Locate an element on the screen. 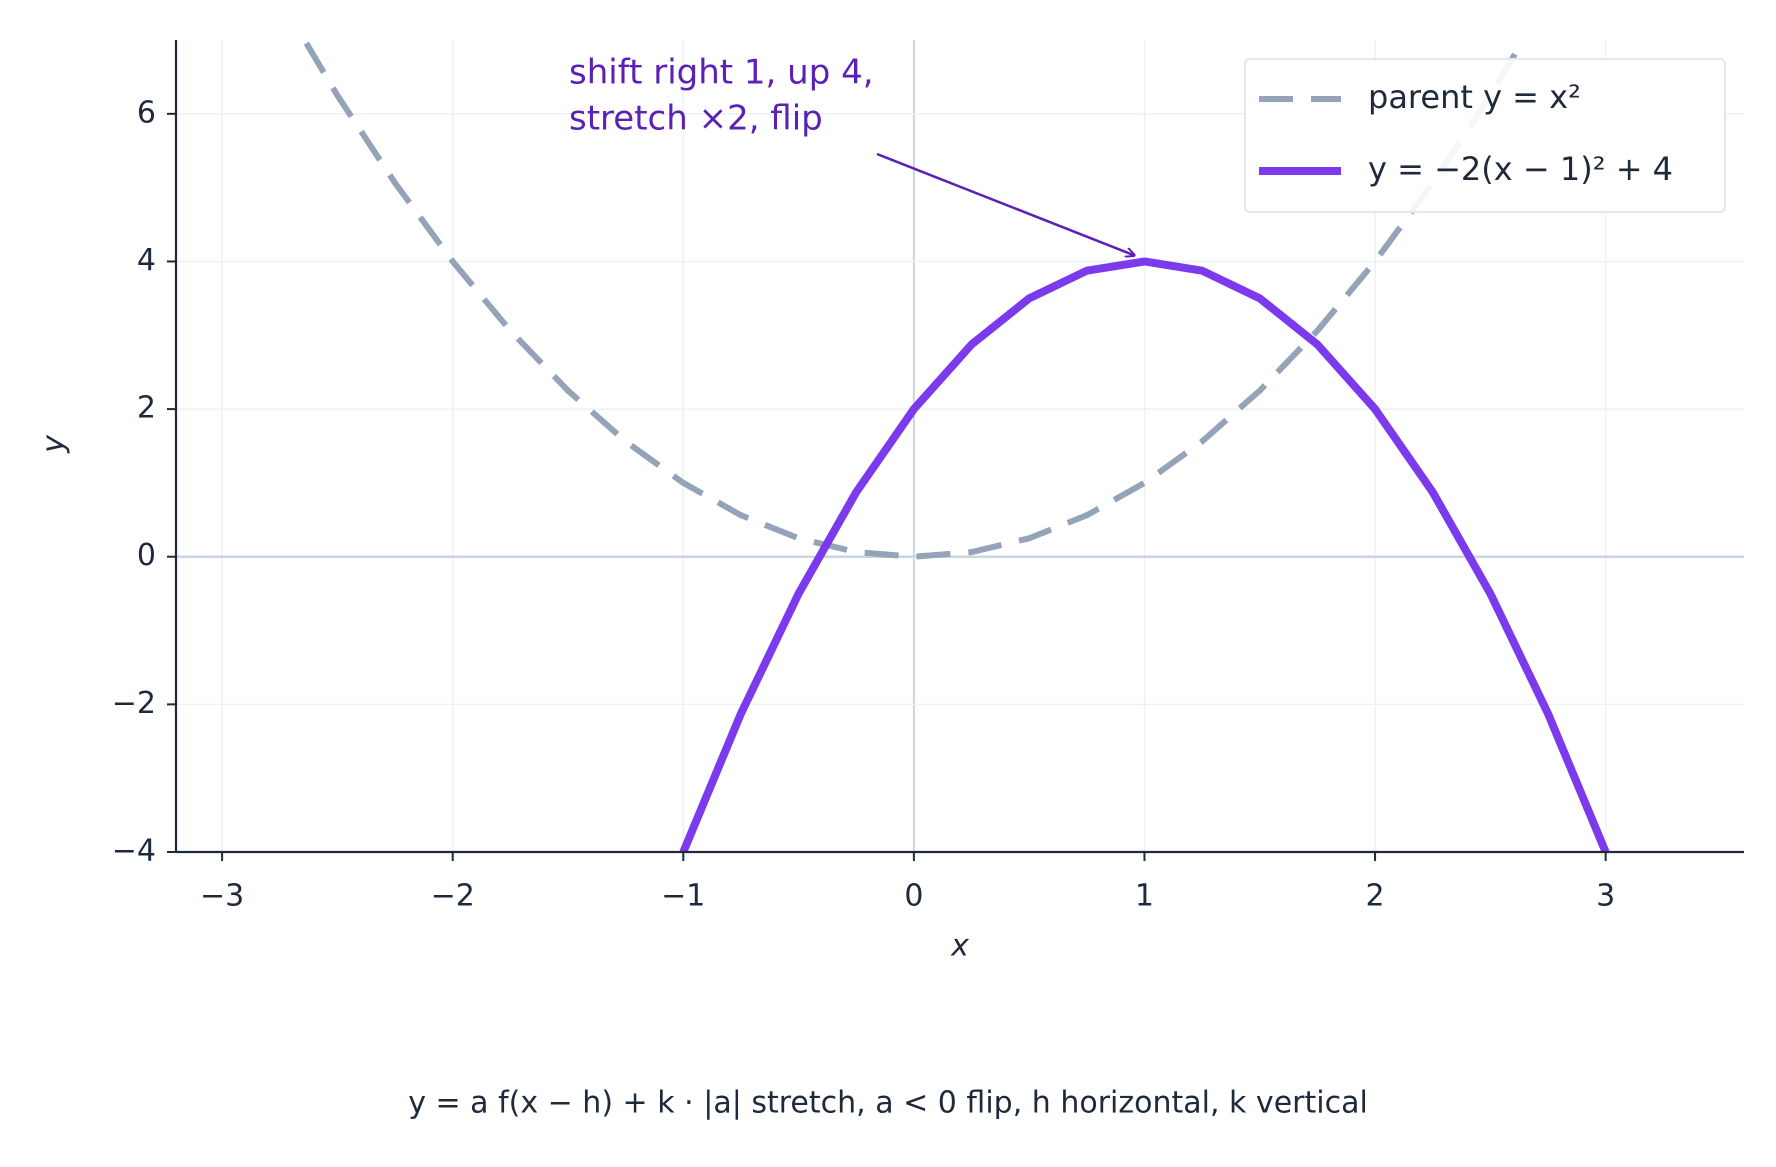 This screenshot has height=1167, width=1776. x-tick-label: 1 is located at coordinates (1144, 896).